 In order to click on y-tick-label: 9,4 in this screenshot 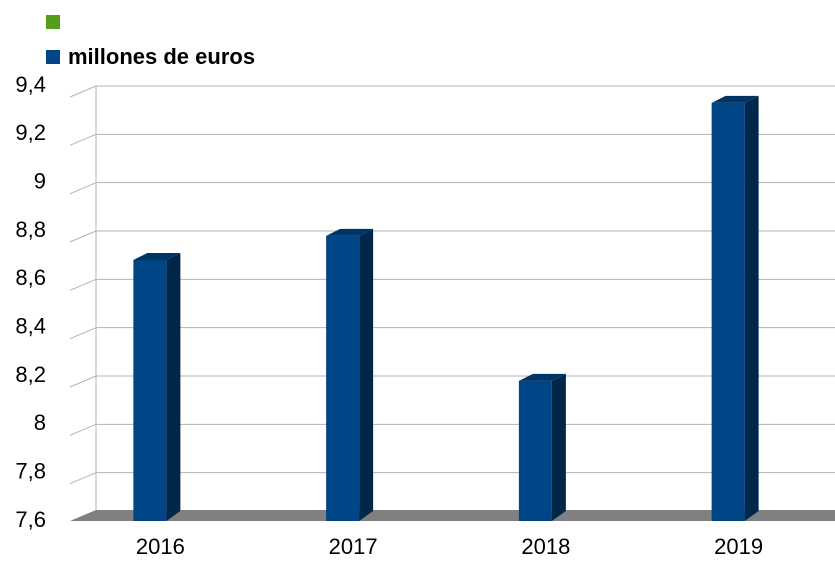, I will do `click(30, 84)`.